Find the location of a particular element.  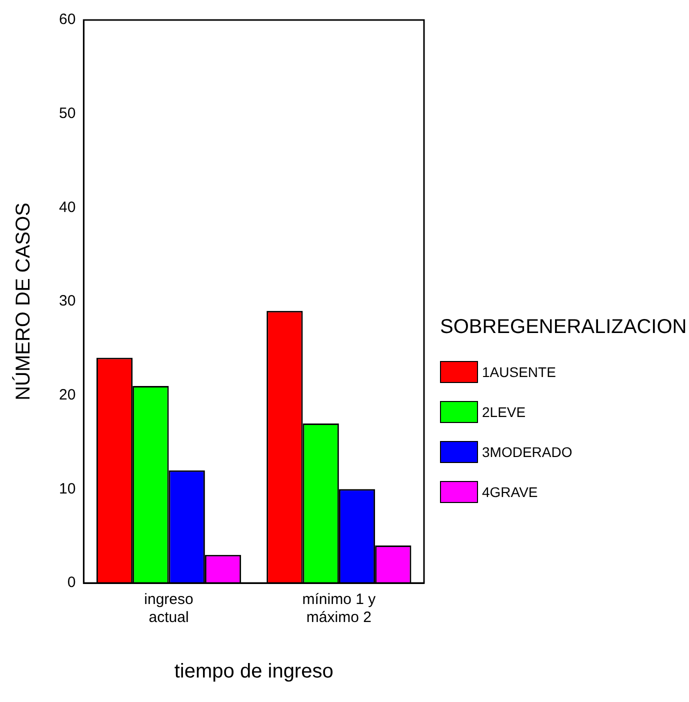

y-tick-label: 20 is located at coordinates (67, 395).